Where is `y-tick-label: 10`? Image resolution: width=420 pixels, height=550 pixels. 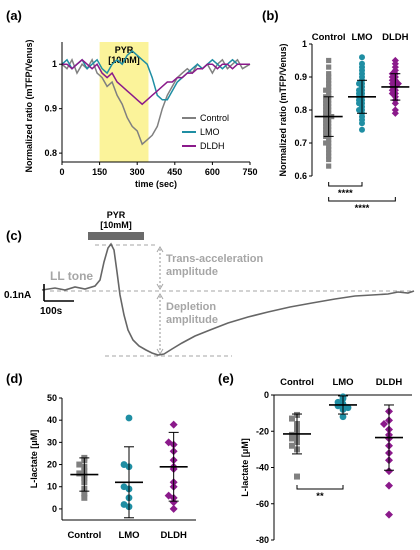 y-tick-label: 10 is located at coordinates (52, 487).